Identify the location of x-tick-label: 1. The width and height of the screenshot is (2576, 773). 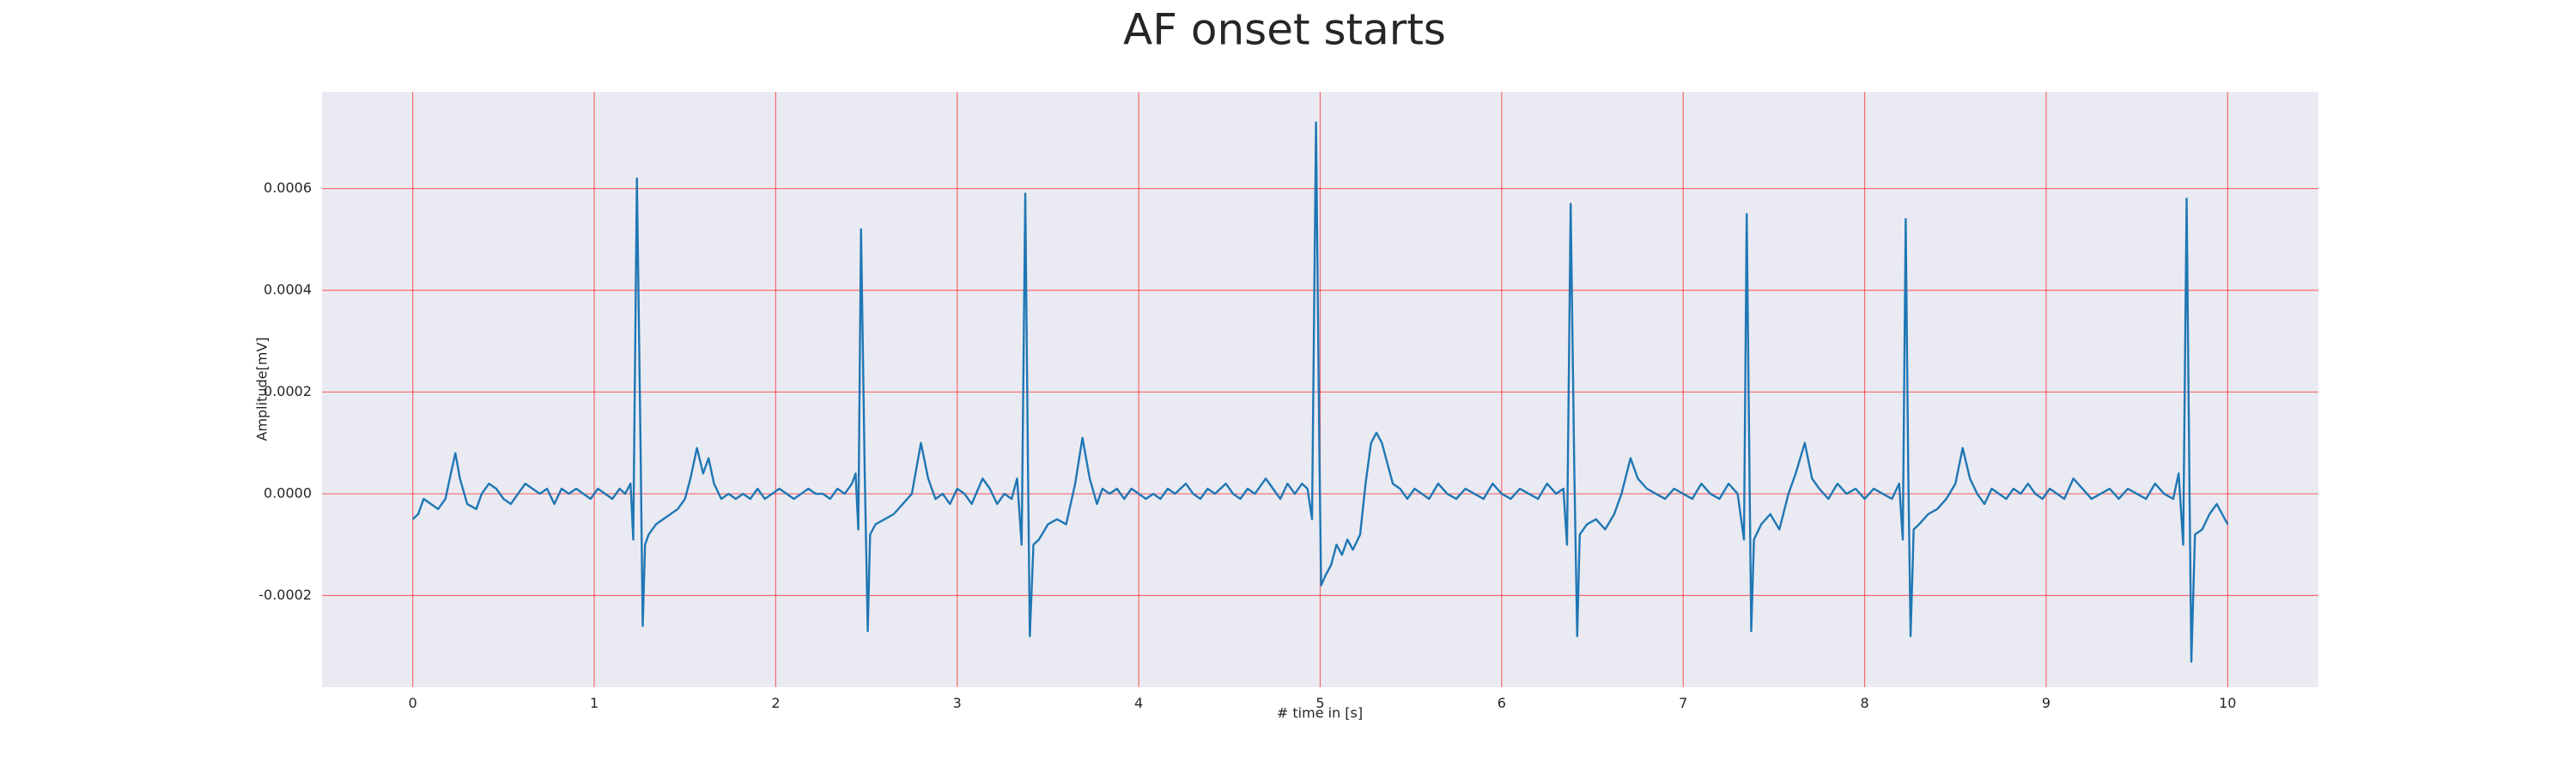
(594, 703).